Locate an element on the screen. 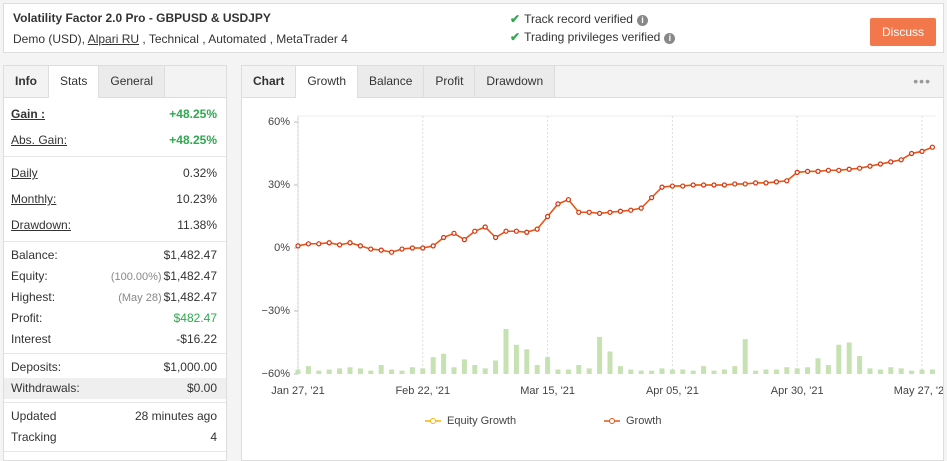  stats-label: Tracking is located at coordinates (34, 437).